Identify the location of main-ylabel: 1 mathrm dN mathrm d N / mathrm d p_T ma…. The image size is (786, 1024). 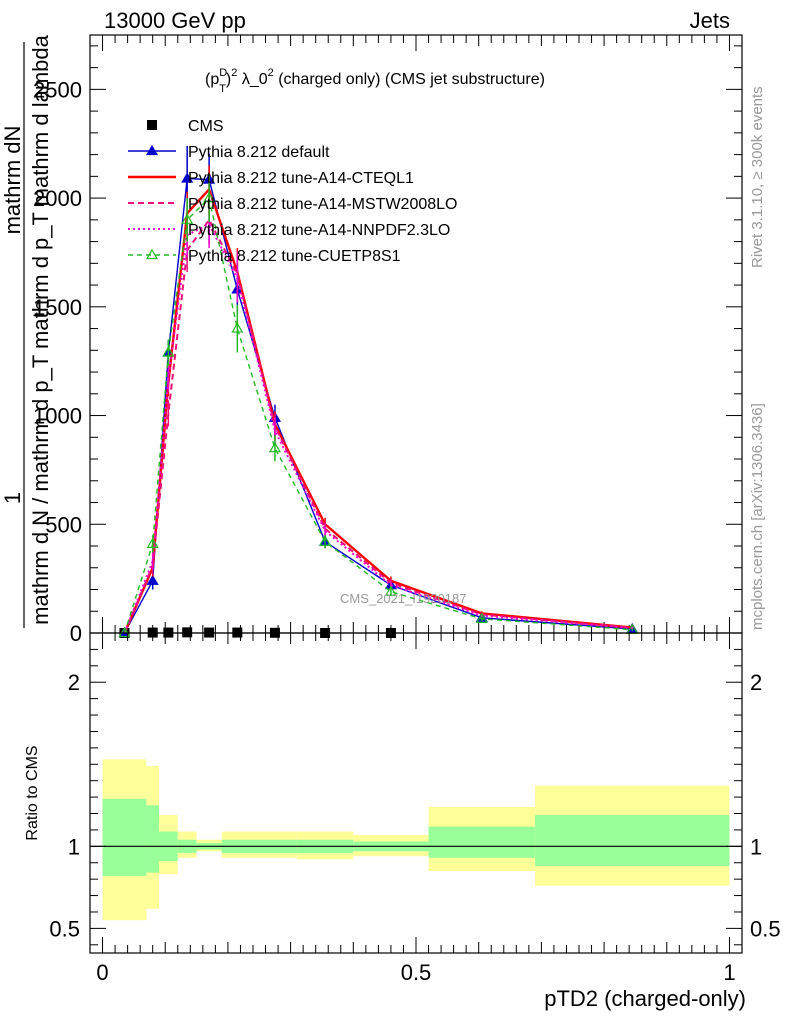
(26, 331).